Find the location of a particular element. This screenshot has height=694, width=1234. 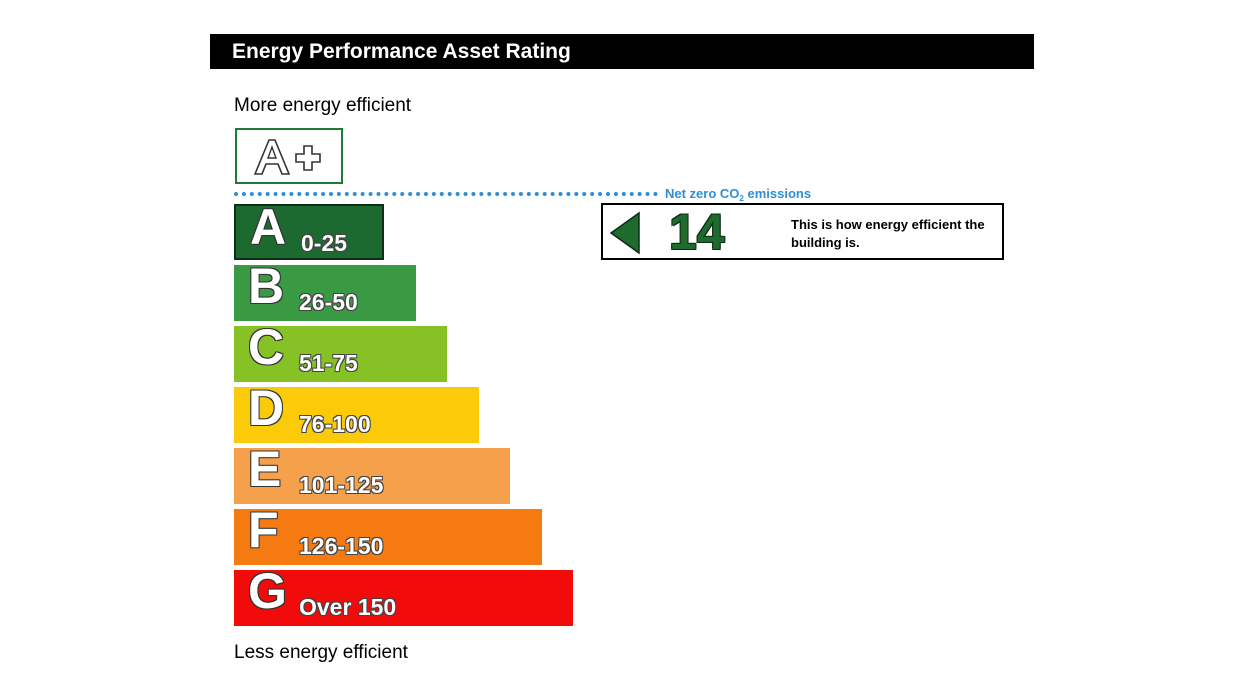

rating-arrow-icon is located at coordinates (624, 233).